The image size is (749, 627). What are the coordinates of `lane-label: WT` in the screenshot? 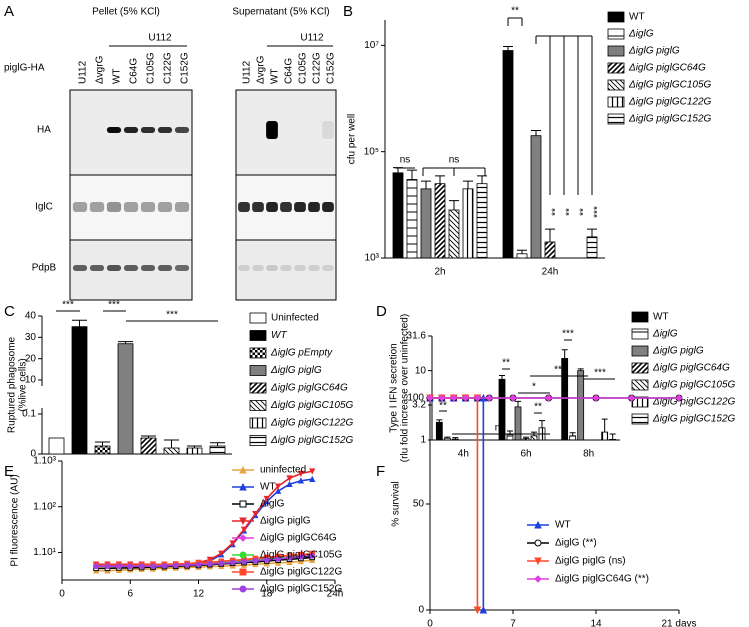 It's located at (117, 76).